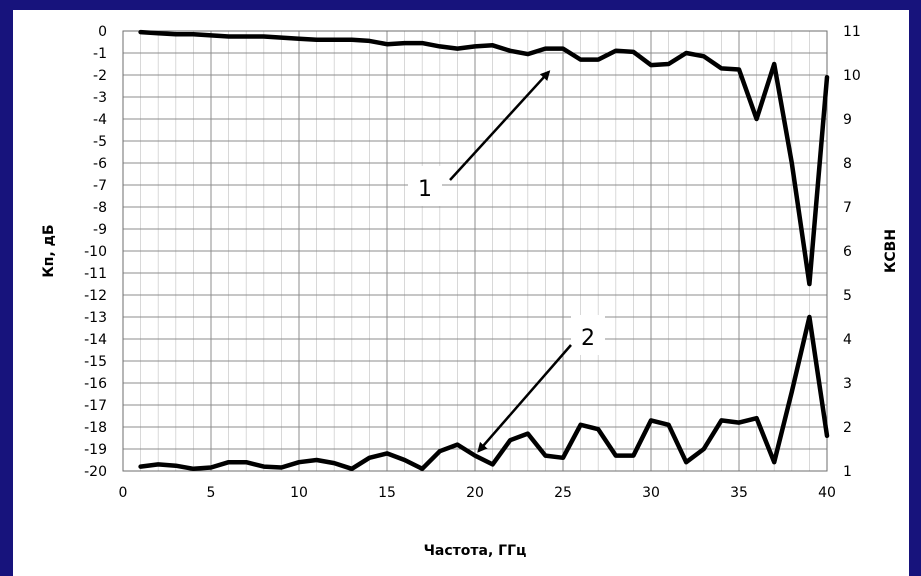  Describe the element at coordinates (506, 261) in the screenshot. I see `annotation-layer: 12` at that location.